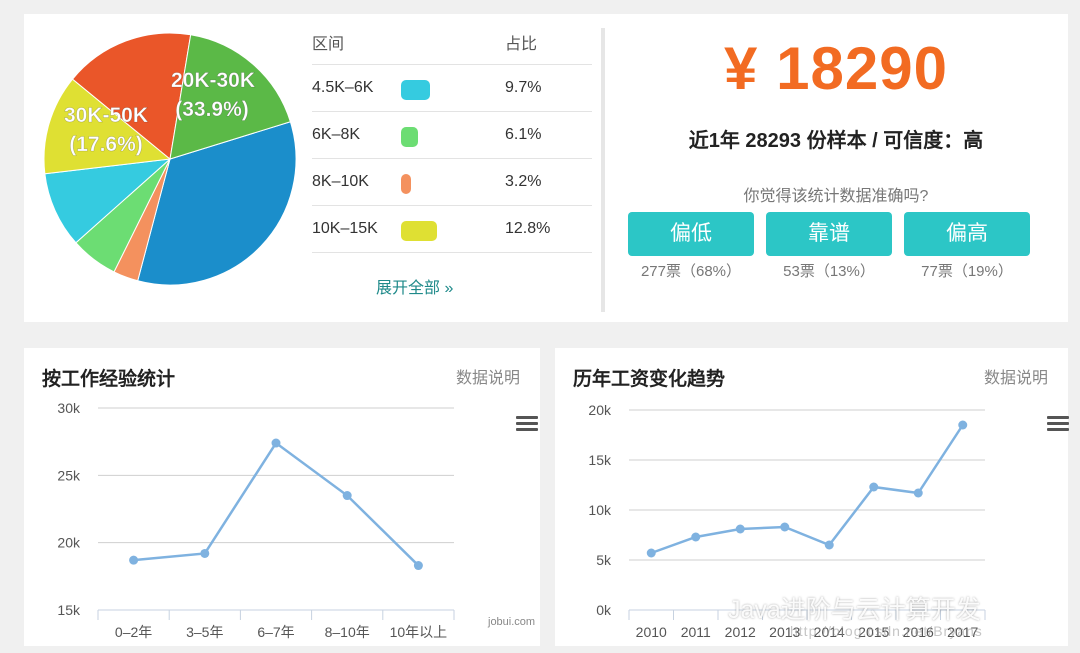  Describe the element at coordinates (336, 134) in the screenshot. I see `range-label: 6K–8K` at that location.